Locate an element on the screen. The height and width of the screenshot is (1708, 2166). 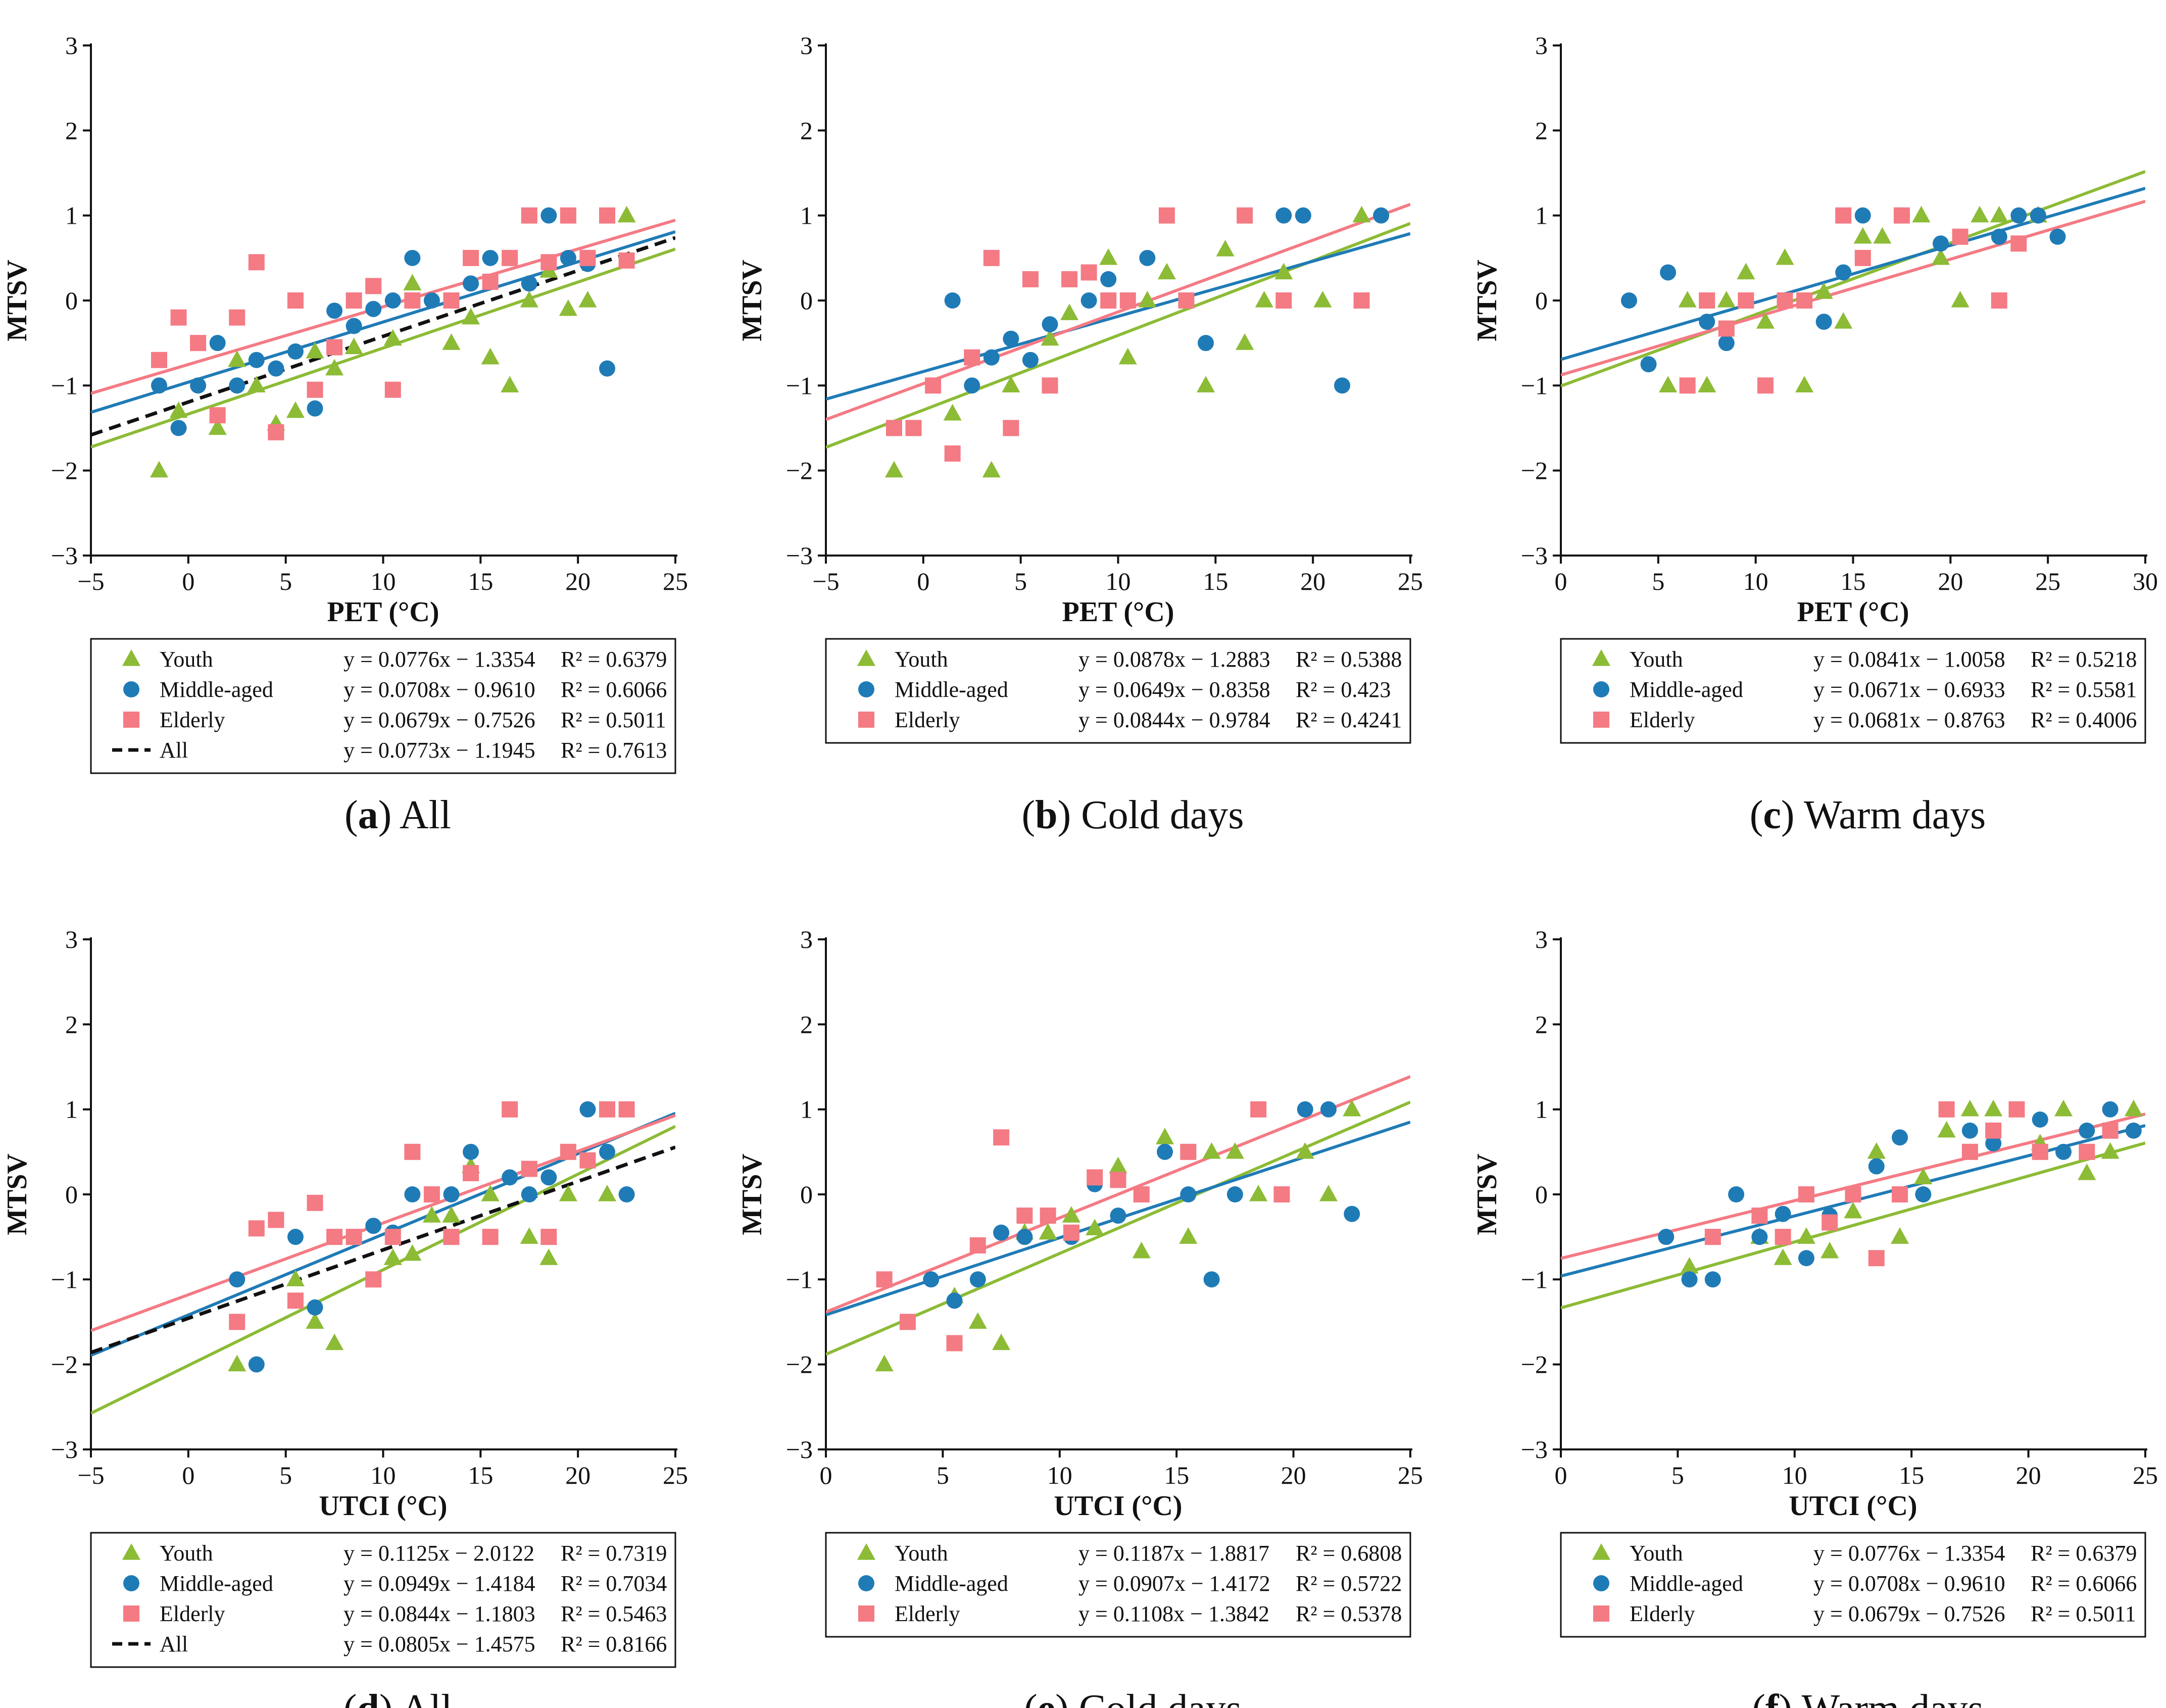
legend-equation: y = 0.0708x − 0.9610 is located at coordinates (439, 690).